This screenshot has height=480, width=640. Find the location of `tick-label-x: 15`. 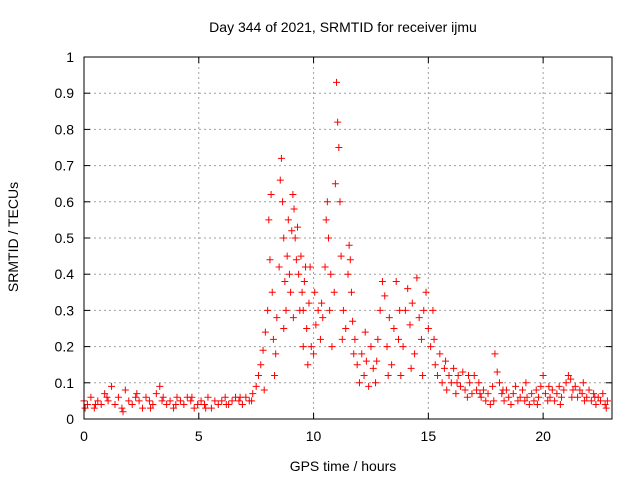

tick-label-x: 15 is located at coordinates (429, 436).